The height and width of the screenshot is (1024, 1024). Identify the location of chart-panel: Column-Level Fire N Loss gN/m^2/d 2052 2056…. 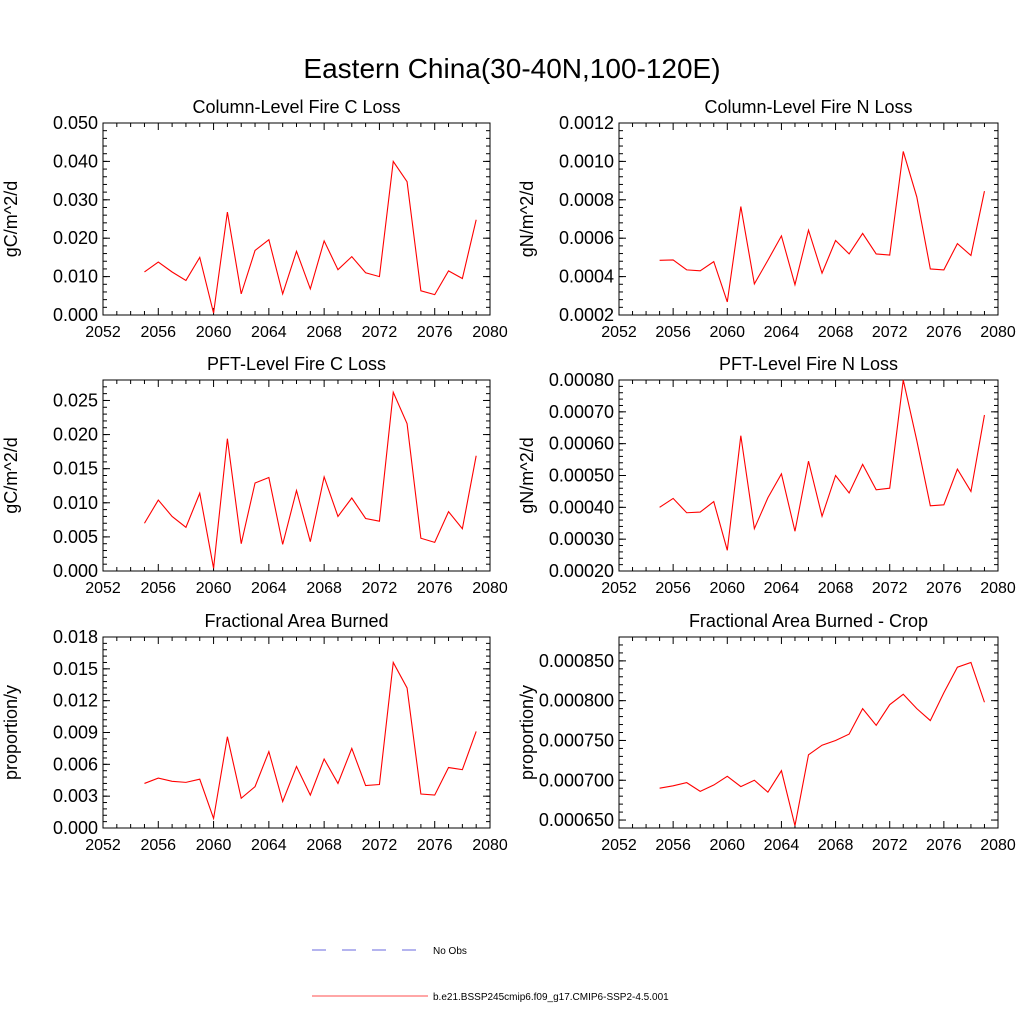
(766, 219).